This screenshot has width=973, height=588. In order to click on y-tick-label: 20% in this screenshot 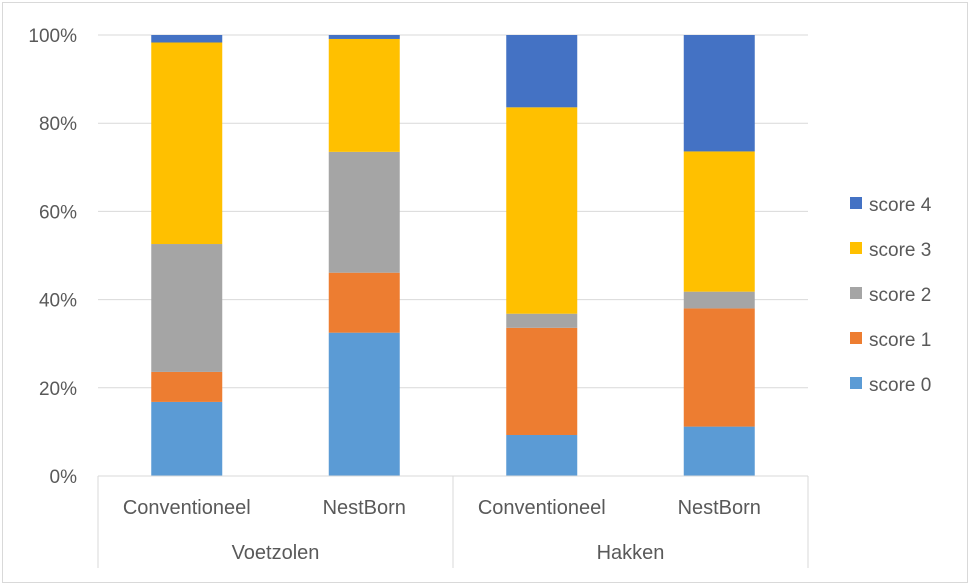, I will do `click(58, 389)`.